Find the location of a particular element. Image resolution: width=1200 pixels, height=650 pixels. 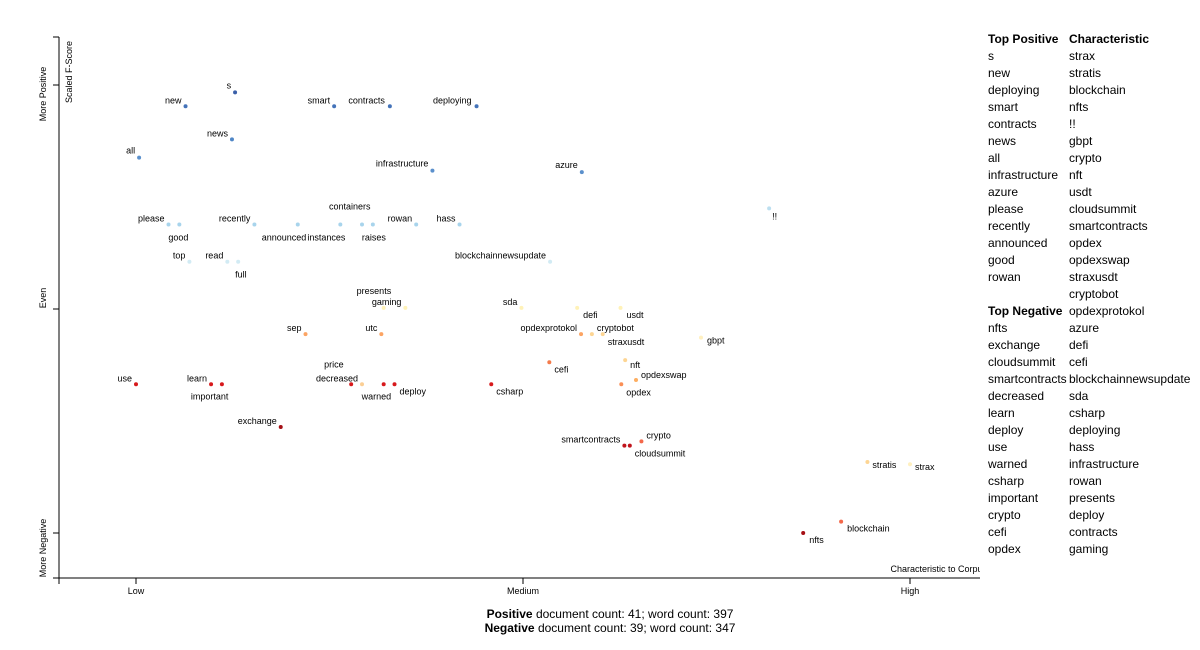

point-label: new is located at coordinates (173, 100).